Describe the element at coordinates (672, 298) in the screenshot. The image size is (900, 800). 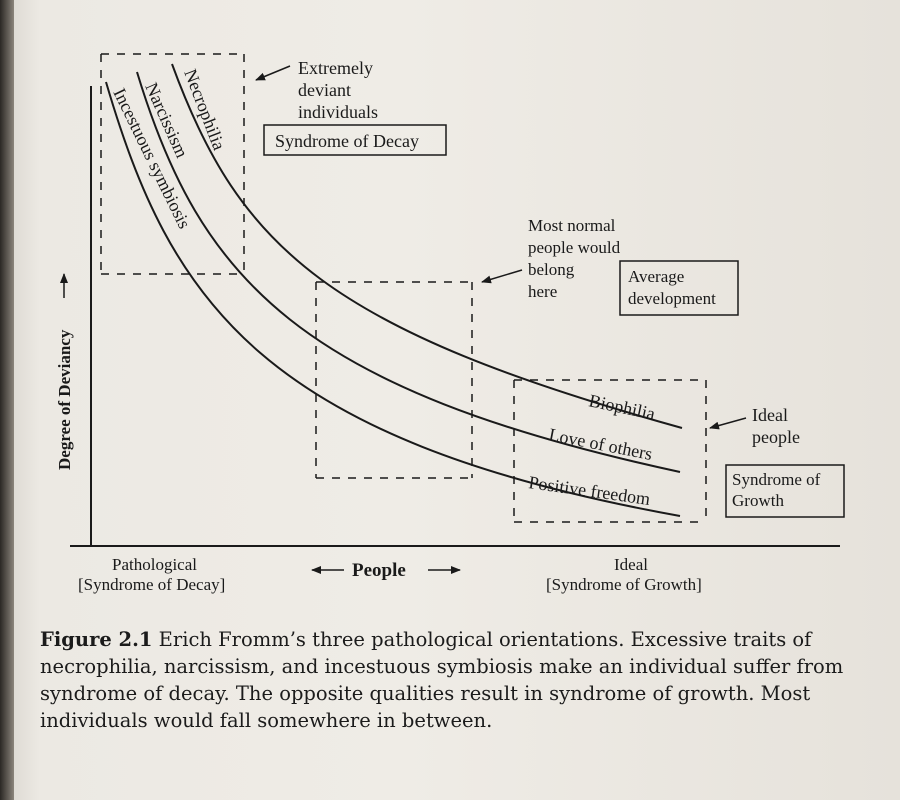
I see `svg-text: development` at that location.